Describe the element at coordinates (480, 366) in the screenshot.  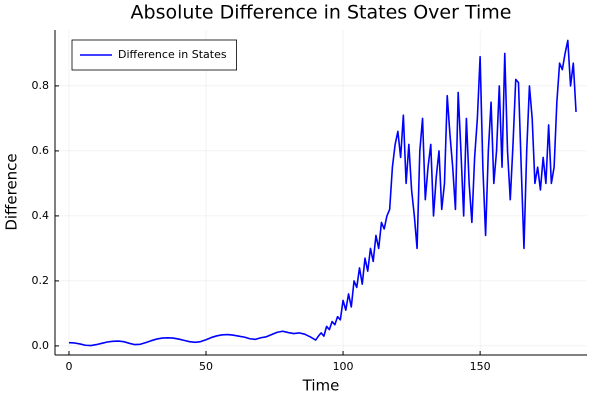
I see `x-tick-label: 150` at that location.